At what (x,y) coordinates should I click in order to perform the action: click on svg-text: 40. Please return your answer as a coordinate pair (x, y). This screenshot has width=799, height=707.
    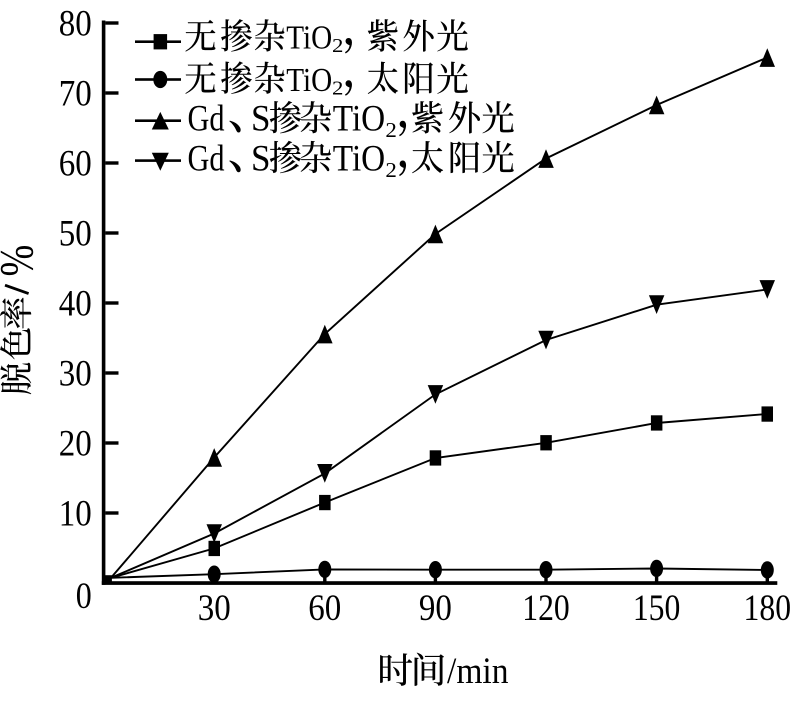
    Looking at the image, I should click on (75, 303).